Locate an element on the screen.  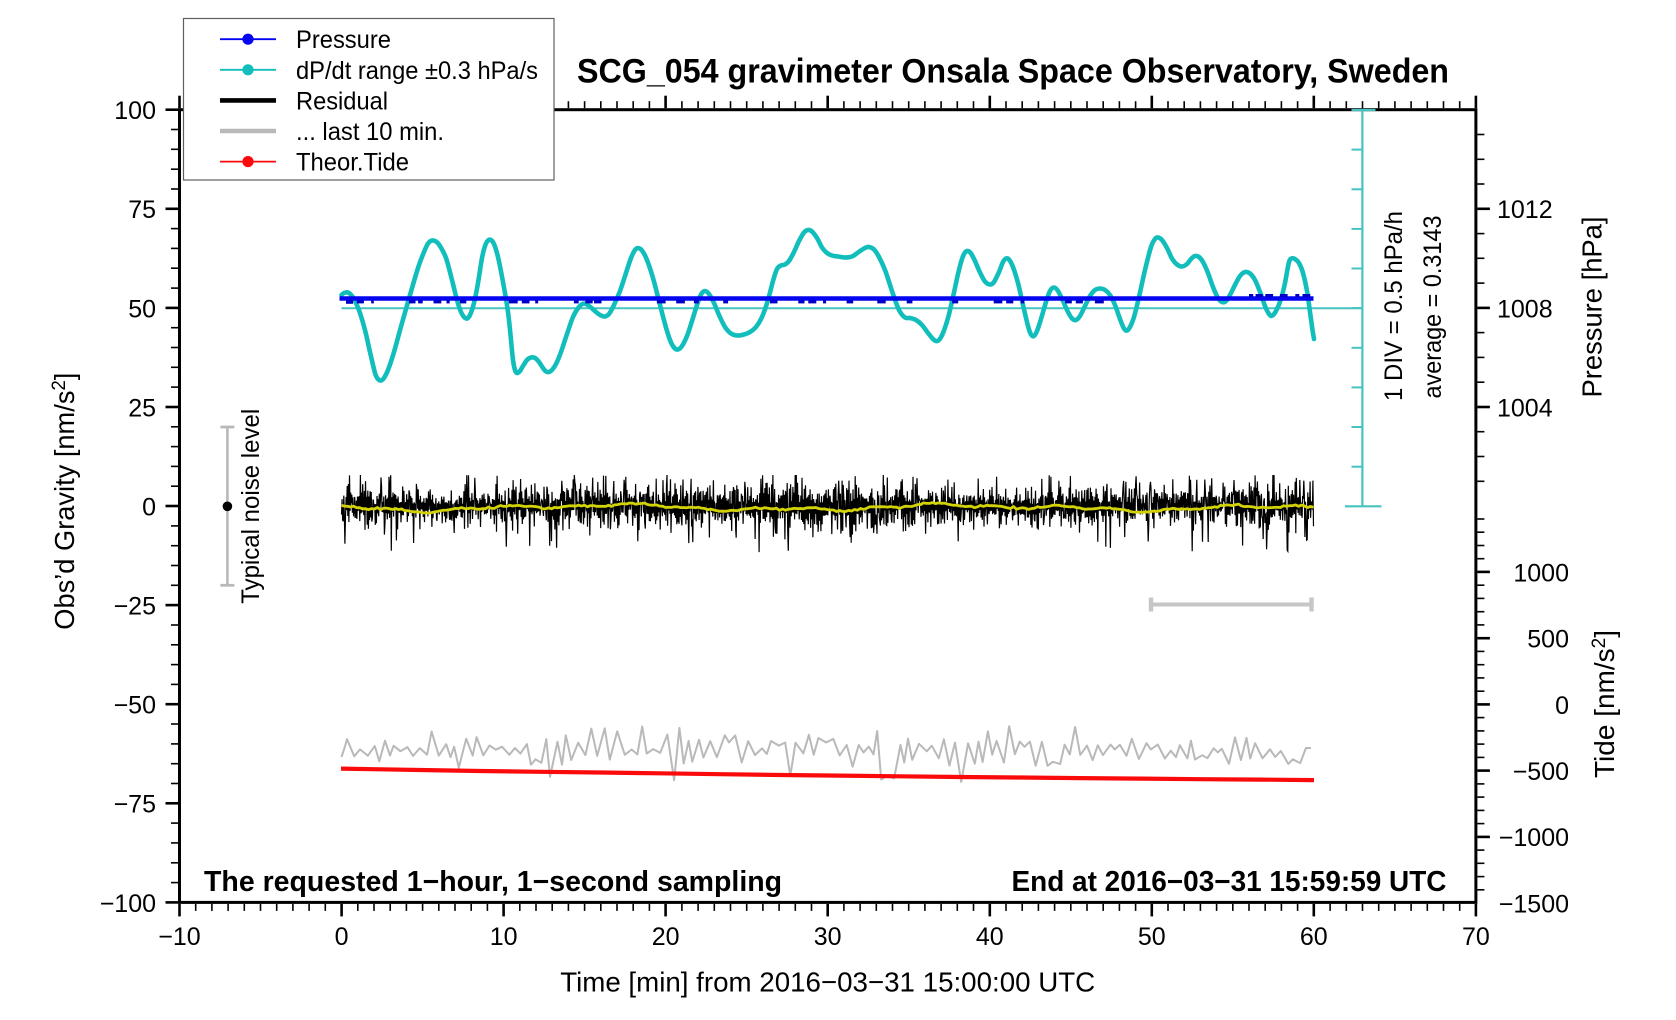
svg-text: 10 is located at coordinates (504, 937).